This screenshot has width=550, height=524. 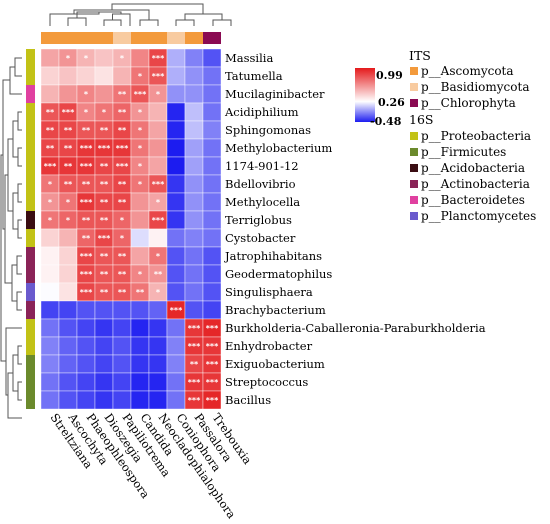 What do you see at coordinates (278, 148) in the screenshot?
I see `row-label: Methylobacterium` at bounding box center [278, 148].